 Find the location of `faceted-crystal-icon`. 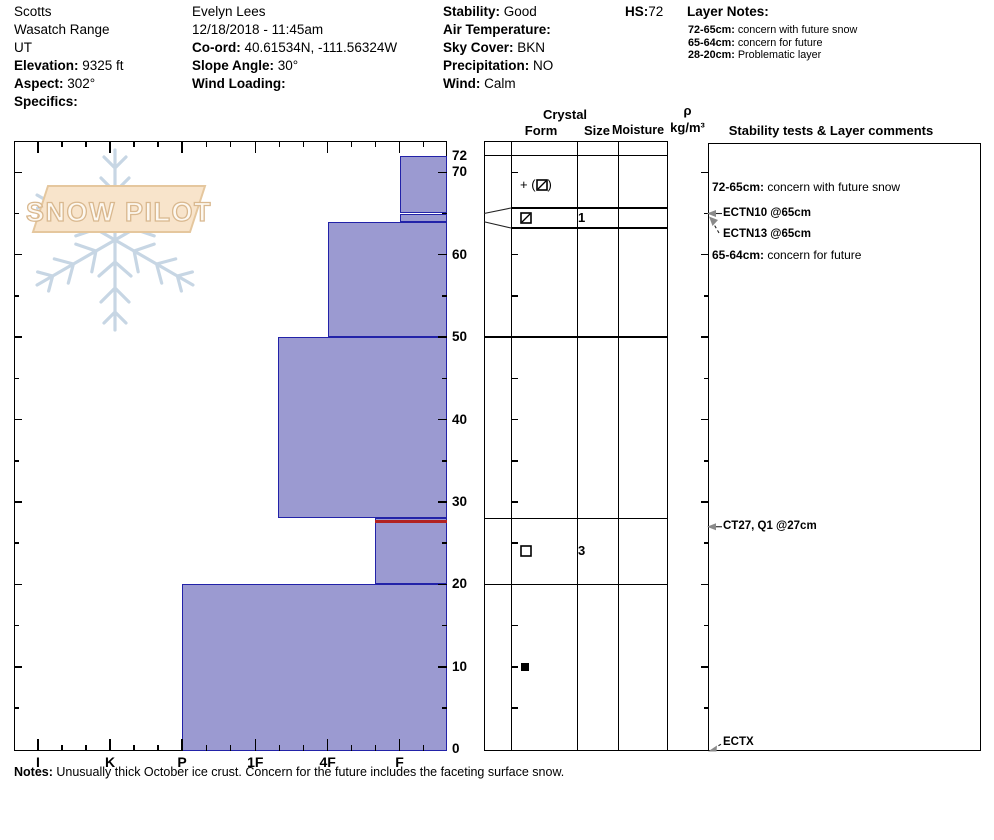

faceted-crystal-icon is located at coordinates (526, 551).